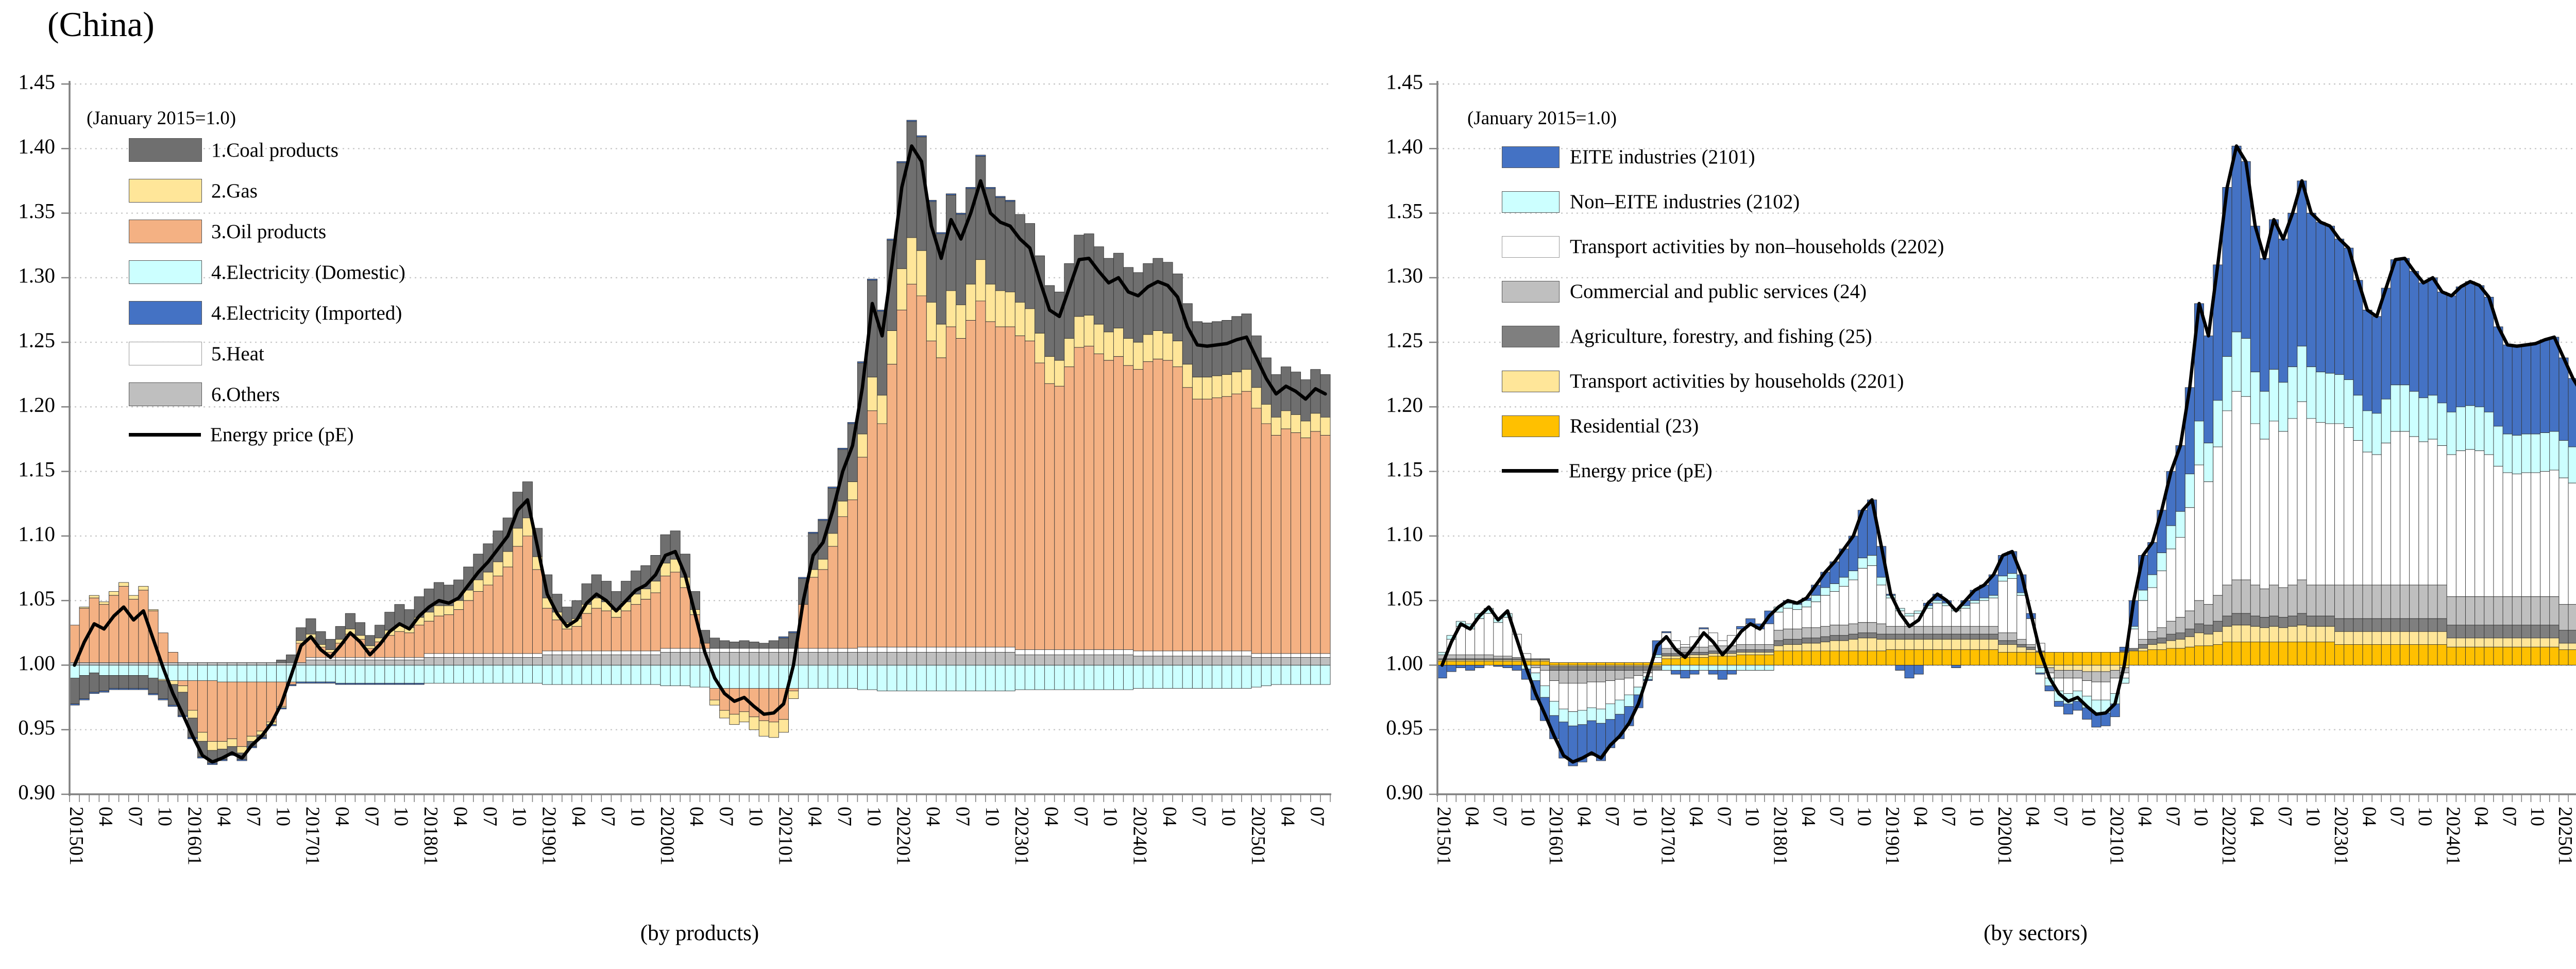 The width and height of the screenshot is (2576, 969). What do you see at coordinates (1721, 336) in the screenshot?
I see `legend-label-agri: Agriculture, forestry, and fishing (25)` at bounding box center [1721, 336].